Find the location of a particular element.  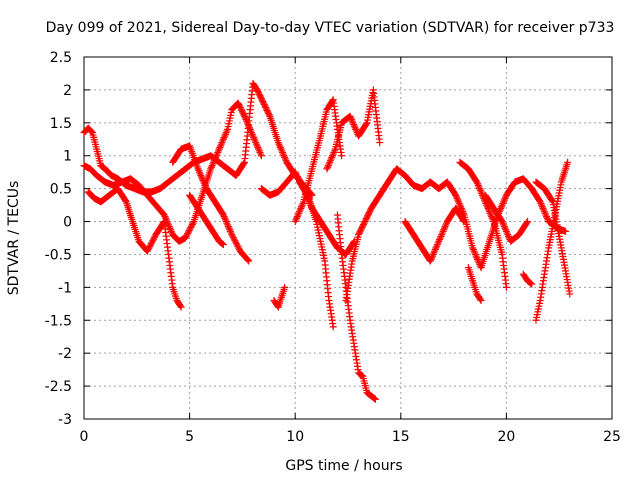

series-track-r is located at coordinates (553, 238).